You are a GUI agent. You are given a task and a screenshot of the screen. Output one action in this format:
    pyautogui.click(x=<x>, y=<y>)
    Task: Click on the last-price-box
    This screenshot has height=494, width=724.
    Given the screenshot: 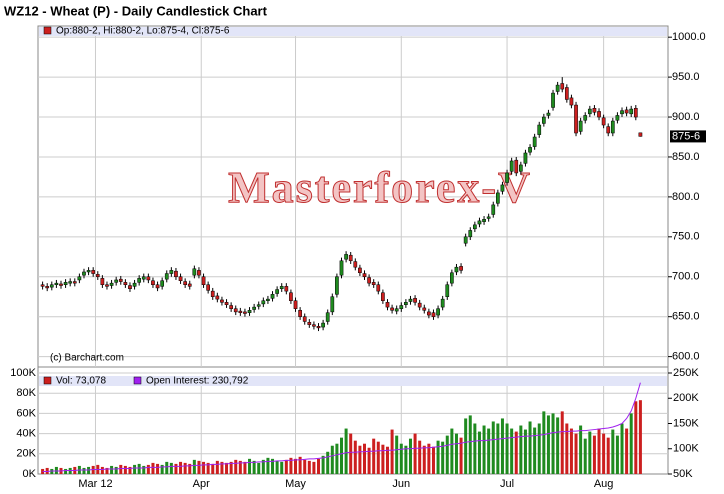 What is the action you would take?
    pyautogui.click(x=688, y=136)
    